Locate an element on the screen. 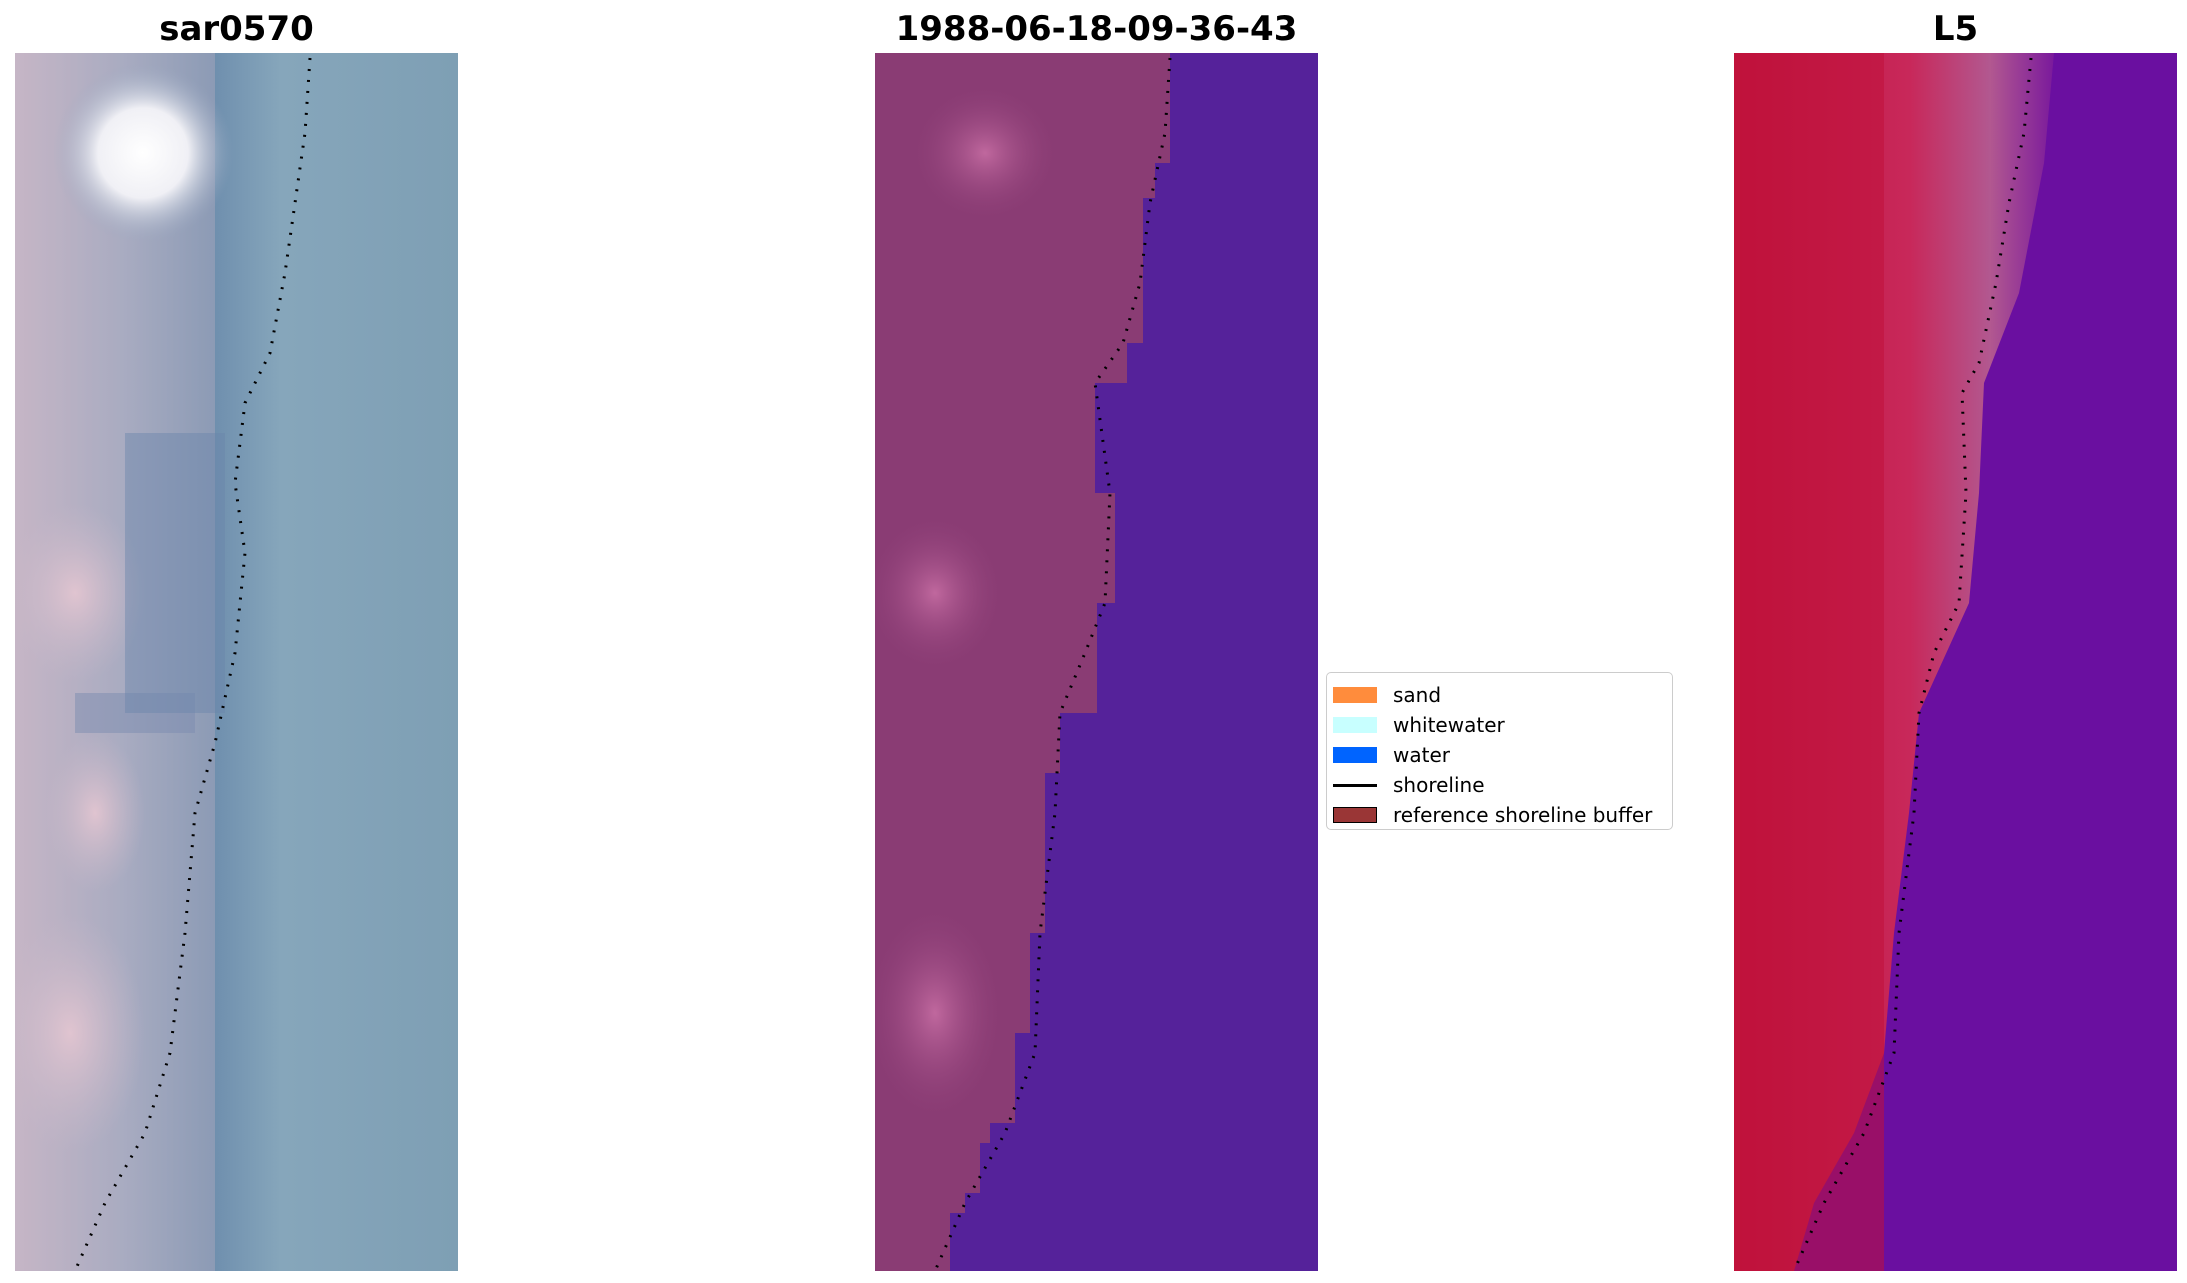 The width and height of the screenshot is (2187, 1283). whitewater-swatch is located at coordinates (1355, 725).